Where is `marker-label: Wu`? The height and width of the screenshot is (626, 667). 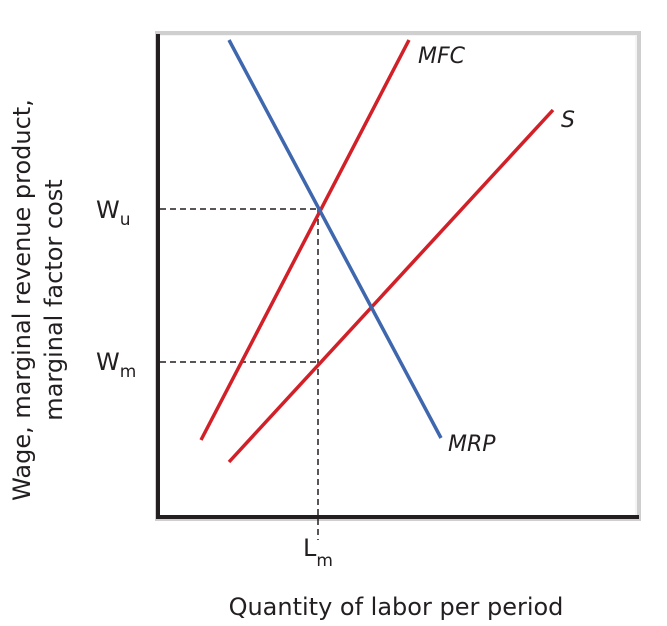
marker-label: Wu is located at coordinates (113, 213).